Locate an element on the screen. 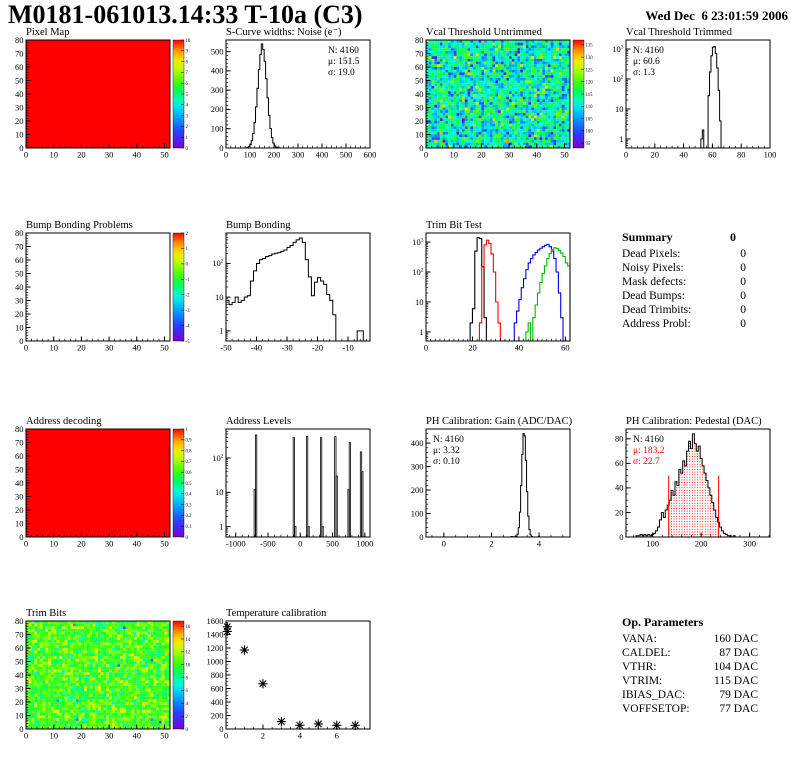  svg-text: Vcal Threshold Trimmed is located at coordinates (679, 32).